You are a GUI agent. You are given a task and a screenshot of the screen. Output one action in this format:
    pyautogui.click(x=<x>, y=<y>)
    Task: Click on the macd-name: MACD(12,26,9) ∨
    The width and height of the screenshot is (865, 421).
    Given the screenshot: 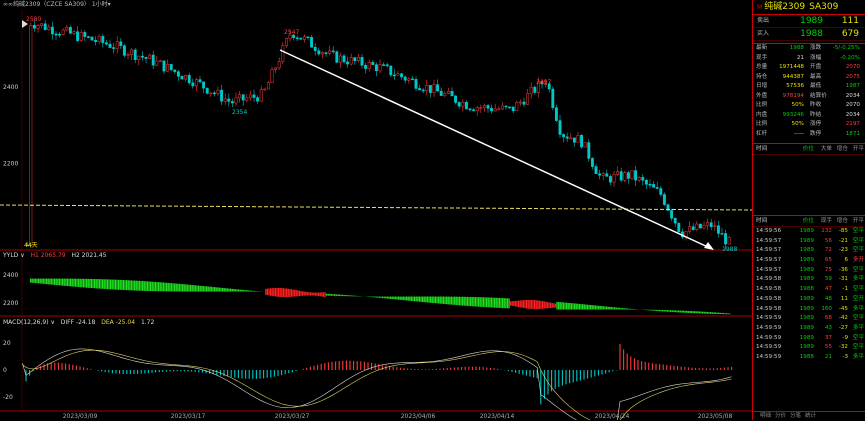 What is the action you would take?
    pyautogui.click(x=29, y=322)
    